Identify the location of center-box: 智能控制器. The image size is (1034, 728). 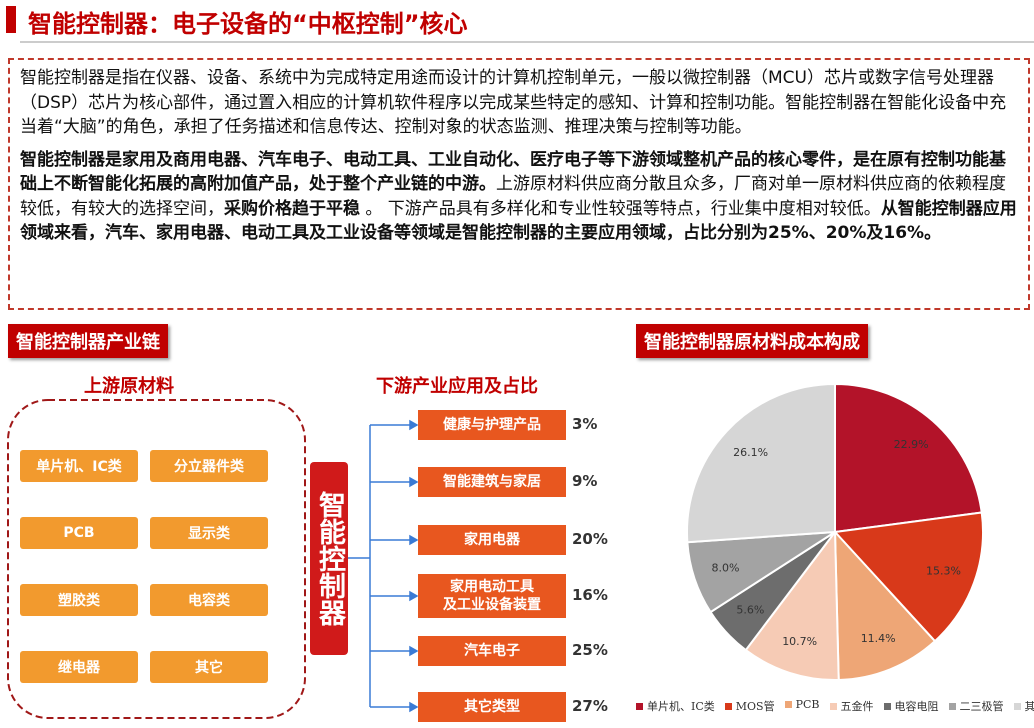
(329, 558).